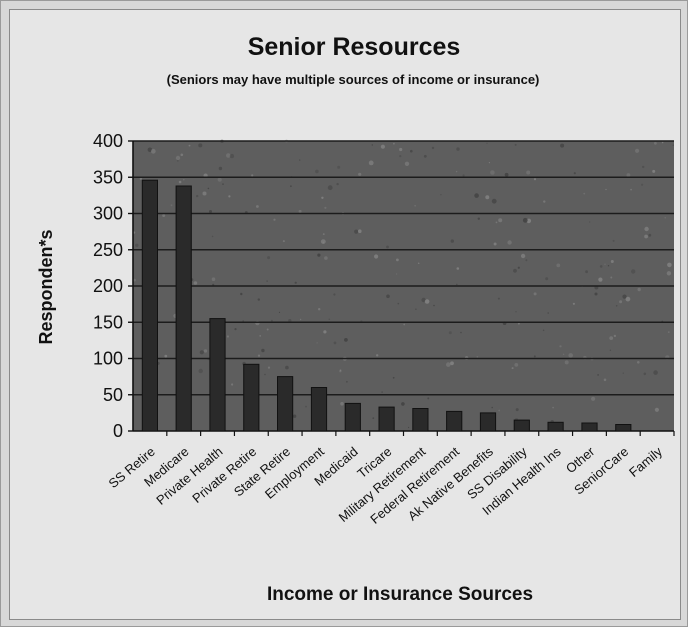  I want to click on y-tick-label: 150, so click(108, 322).